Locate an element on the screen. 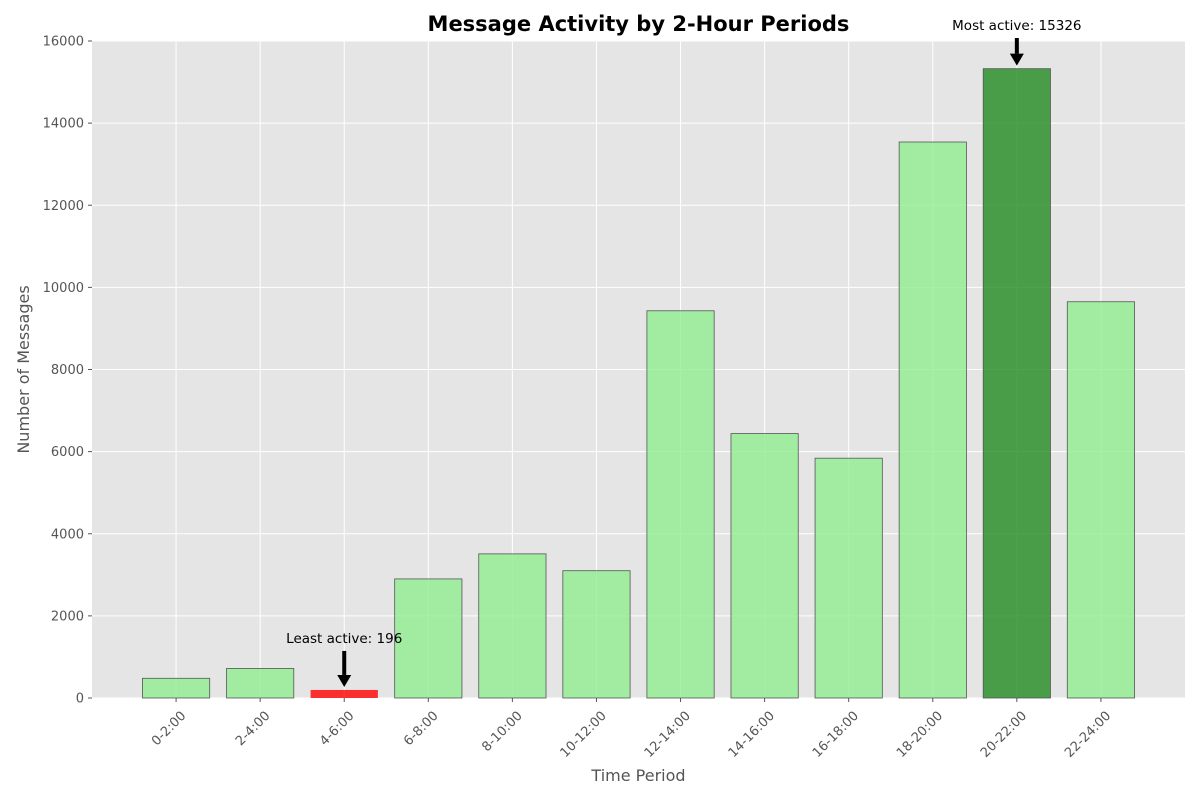 Image resolution: width=1200 pixels, height=800 pixels. y-axis-ticks: 0 2000 4000 6000 8000 10000 12000 14000 16000 is located at coordinates (67, 371).